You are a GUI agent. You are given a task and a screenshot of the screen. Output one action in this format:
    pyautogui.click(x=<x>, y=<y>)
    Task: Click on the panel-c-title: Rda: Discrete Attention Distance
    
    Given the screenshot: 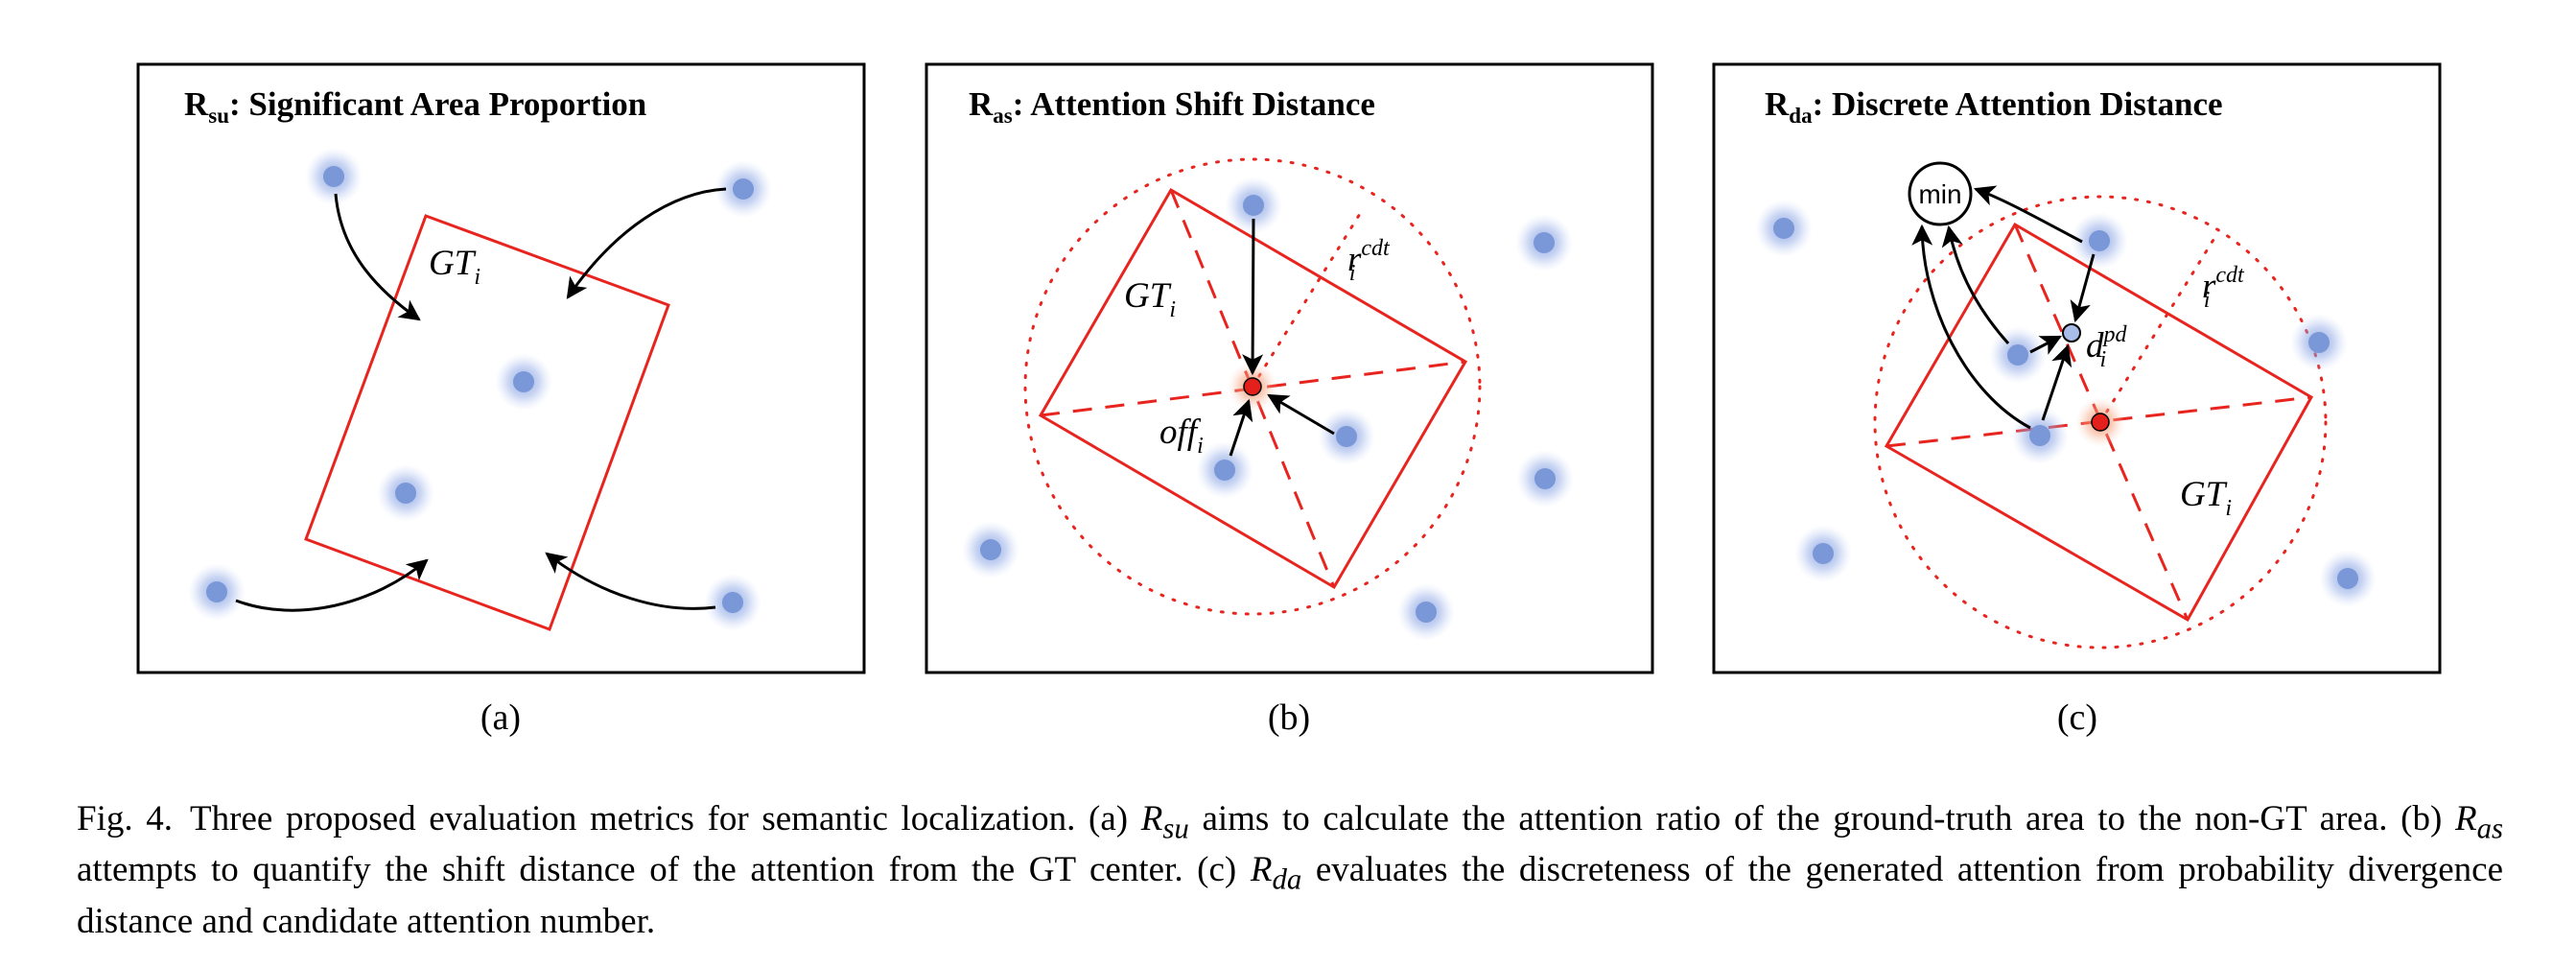 What is the action you would take?
    pyautogui.click(x=1994, y=107)
    